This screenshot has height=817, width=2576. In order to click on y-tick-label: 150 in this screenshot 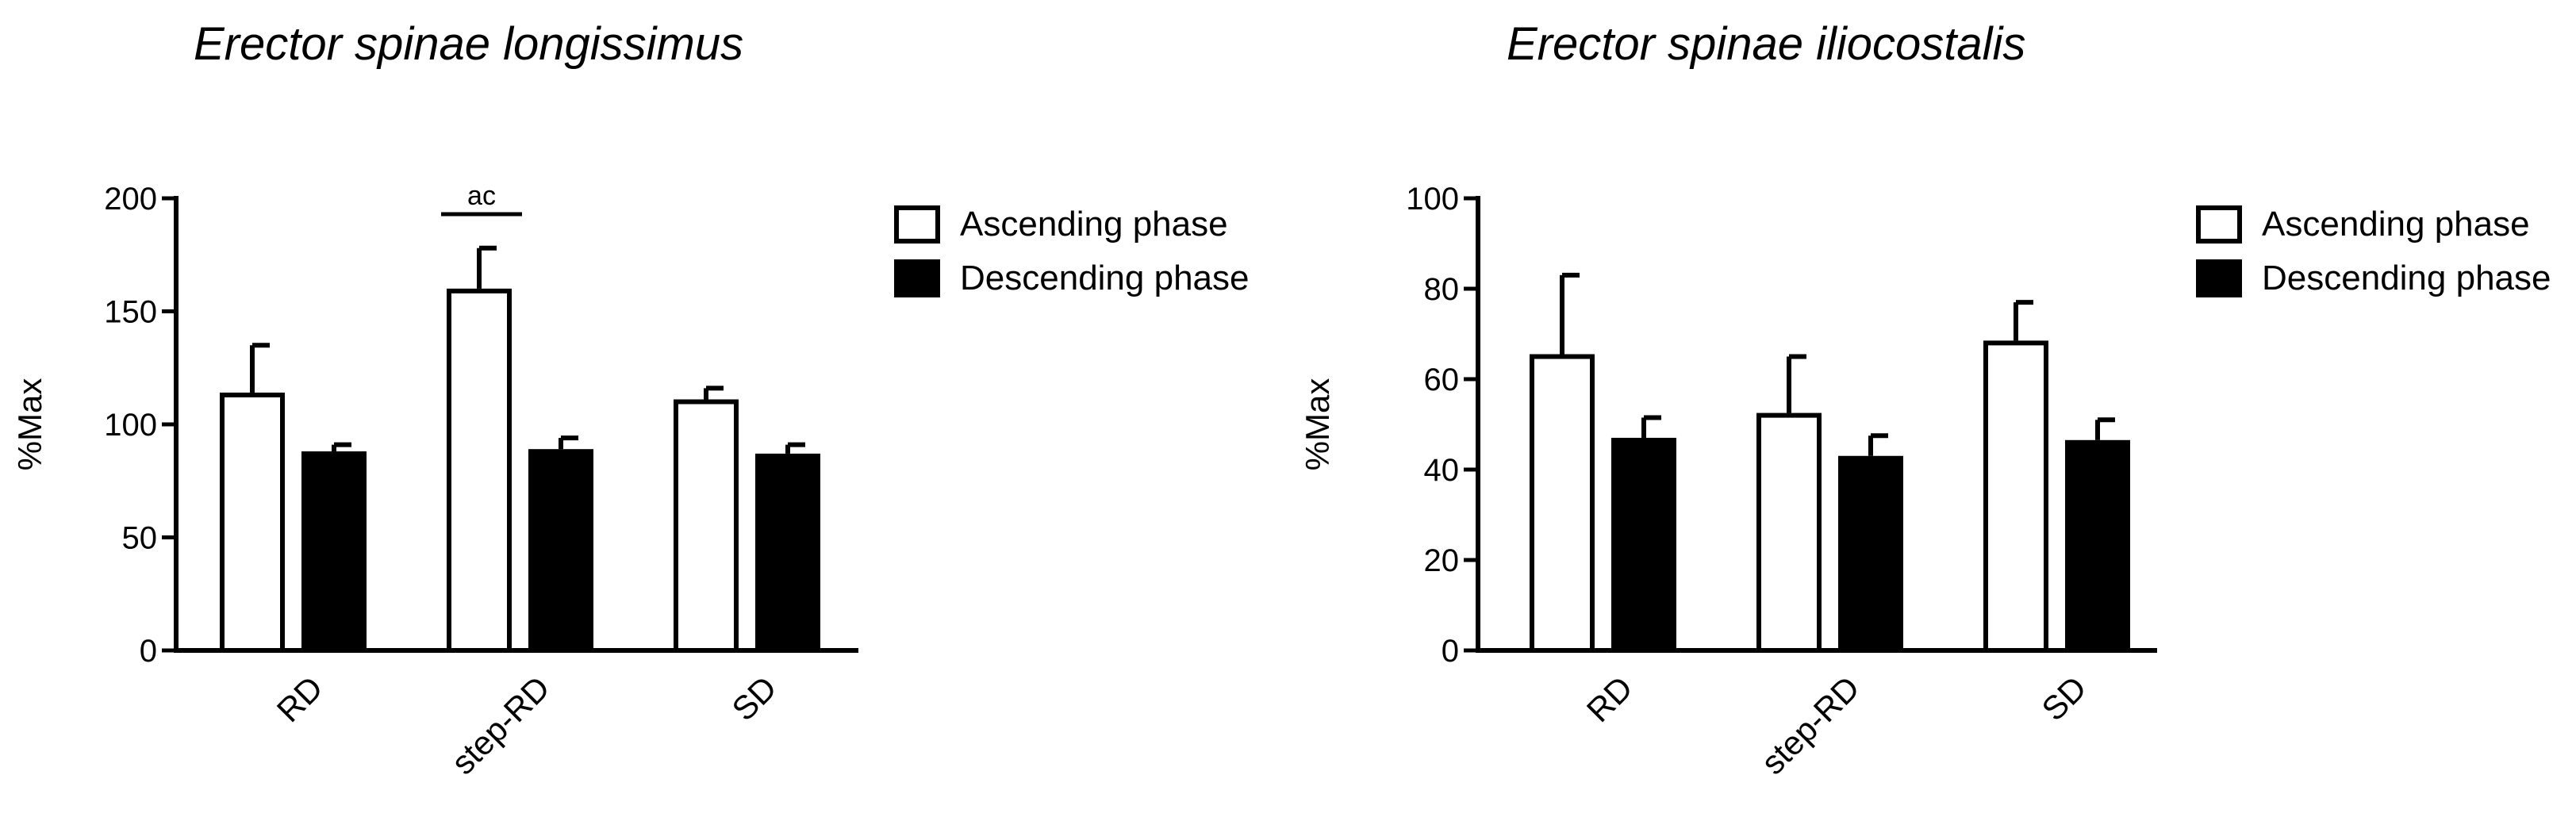, I will do `click(130, 312)`.